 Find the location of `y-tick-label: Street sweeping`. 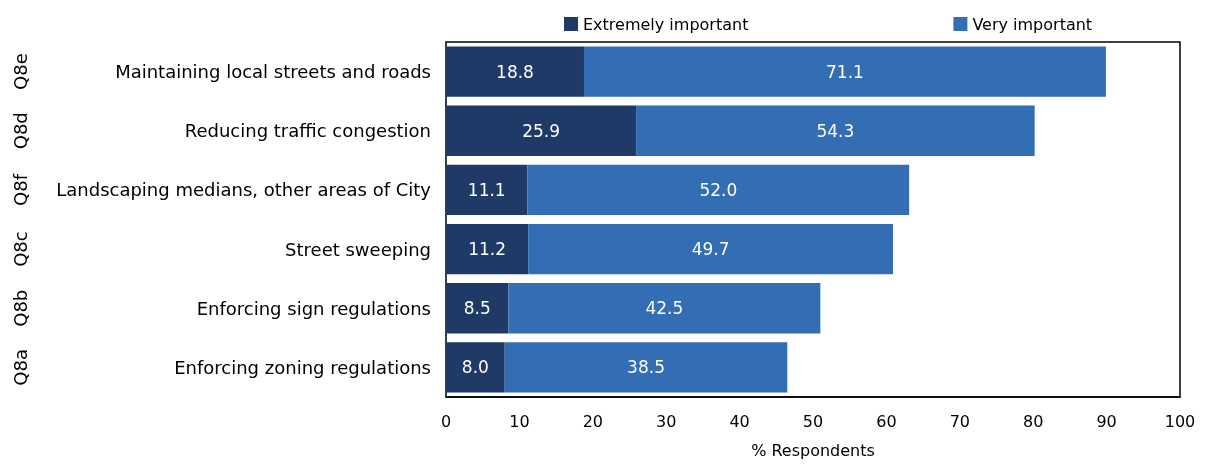

y-tick-label: Street sweeping is located at coordinates (358, 249).